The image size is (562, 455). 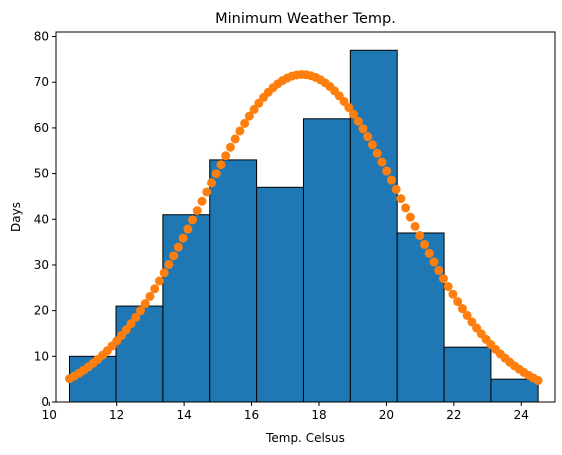 What do you see at coordinates (183, 415) in the screenshot?
I see `x-tick-label: 14` at bounding box center [183, 415].